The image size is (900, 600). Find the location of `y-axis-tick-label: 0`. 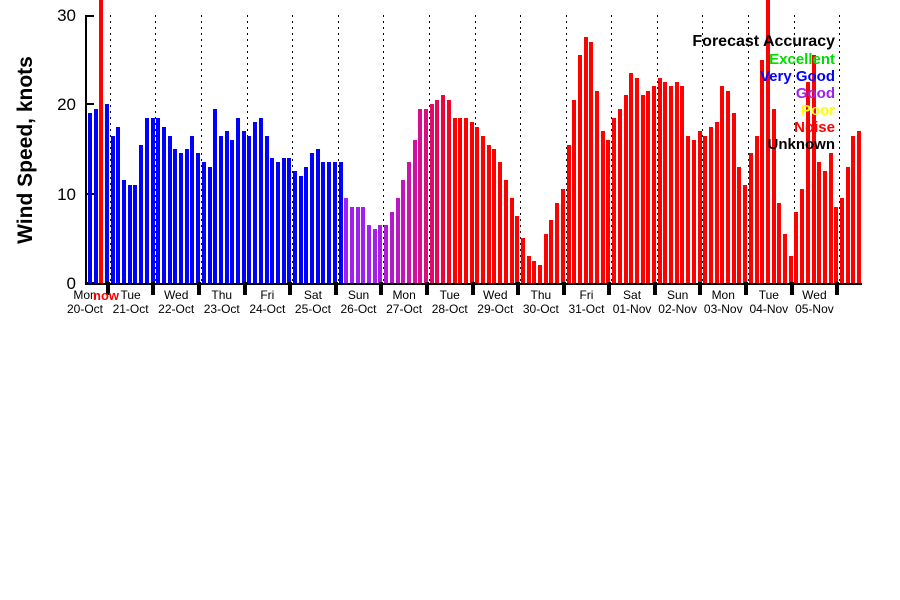

y-axis-tick-label: 0 is located at coordinates (71, 283).